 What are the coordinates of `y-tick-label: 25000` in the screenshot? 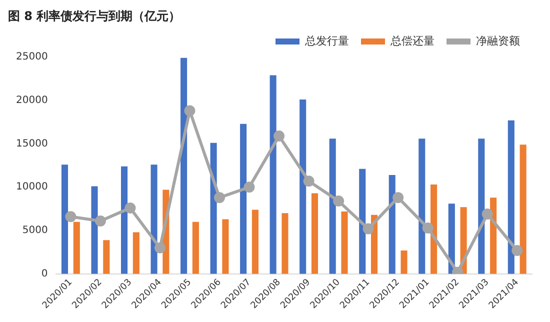 It's located at (32, 57).